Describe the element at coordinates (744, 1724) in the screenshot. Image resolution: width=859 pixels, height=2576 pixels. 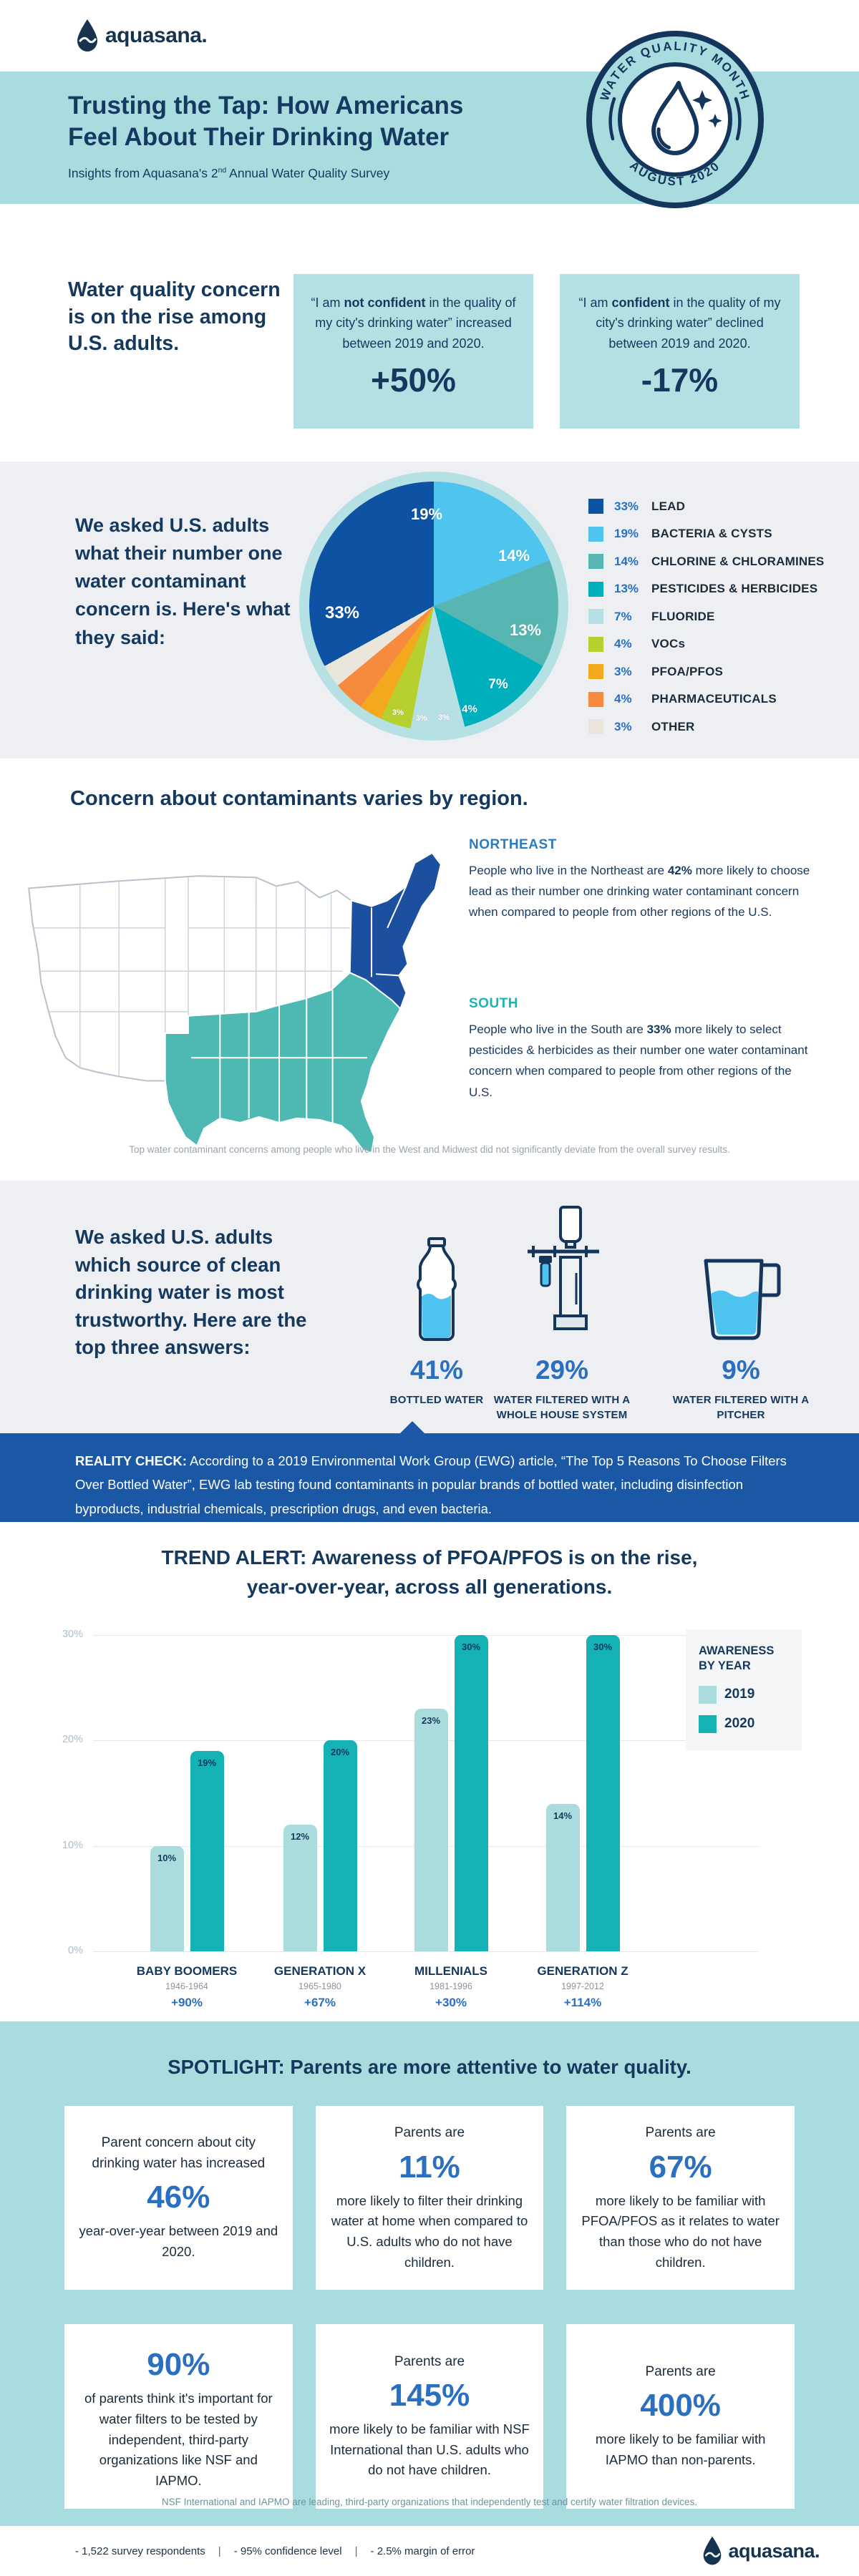
I see `bar-legend-item-2020: 2020` at that location.